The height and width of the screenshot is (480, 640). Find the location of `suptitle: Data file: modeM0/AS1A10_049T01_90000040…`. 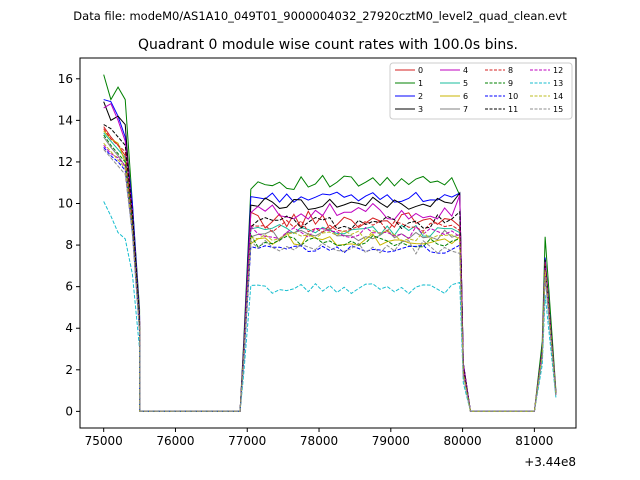

suptitle: Data file: modeM0/AS1A10_049T01_90000040… is located at coordinates (320, 16).